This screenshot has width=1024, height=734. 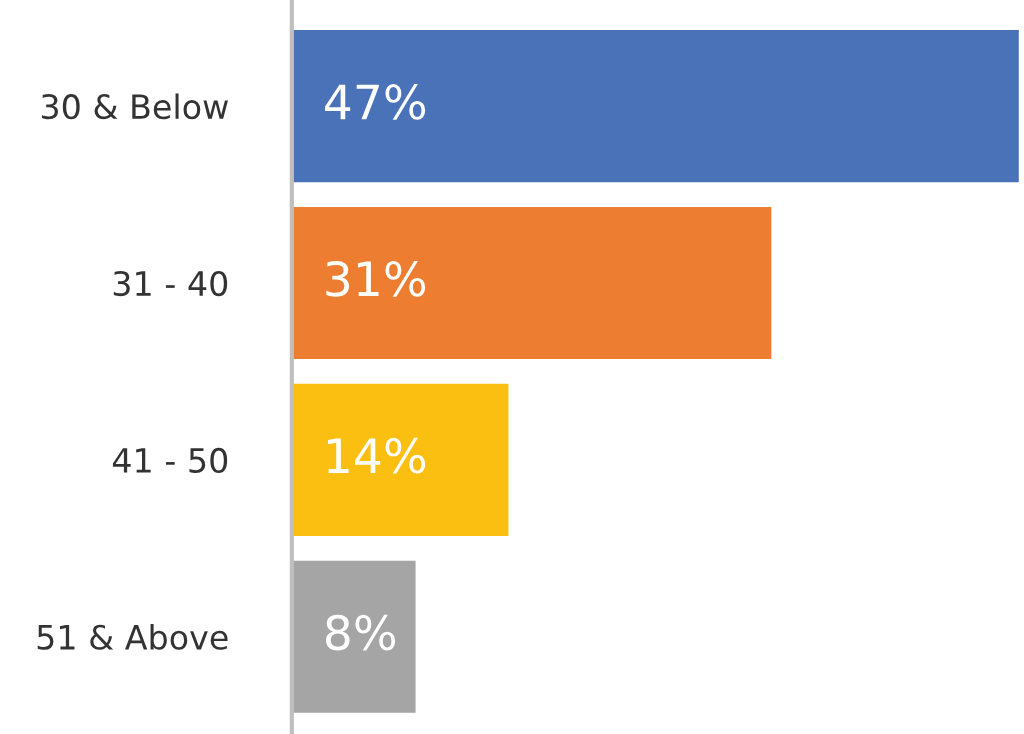 I want to click on data-label: 14%, so click(x=376, y=455).